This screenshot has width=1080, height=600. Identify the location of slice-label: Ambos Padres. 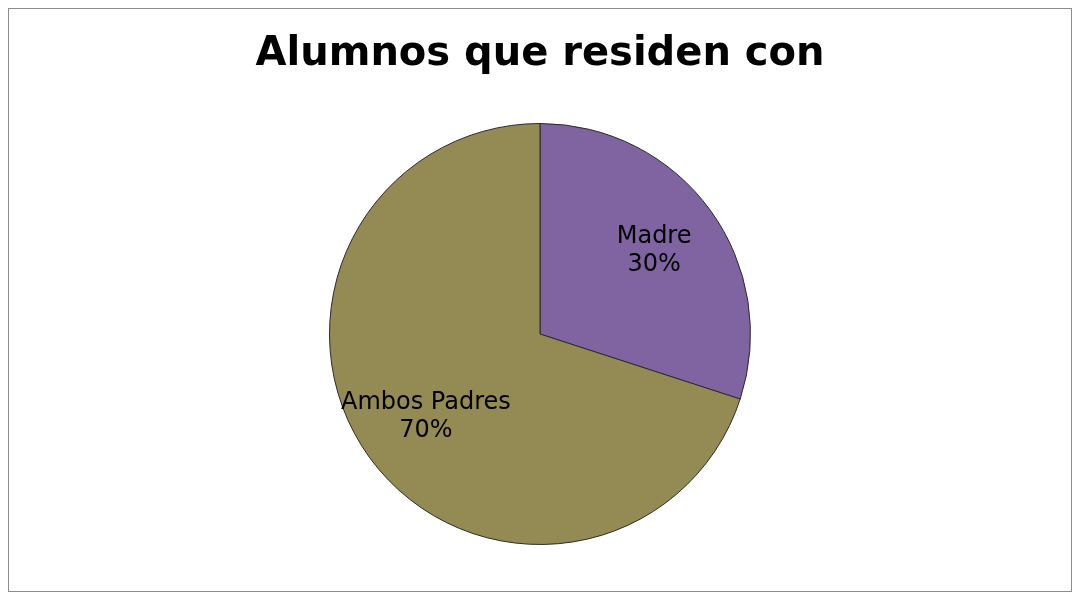
(426, 401).